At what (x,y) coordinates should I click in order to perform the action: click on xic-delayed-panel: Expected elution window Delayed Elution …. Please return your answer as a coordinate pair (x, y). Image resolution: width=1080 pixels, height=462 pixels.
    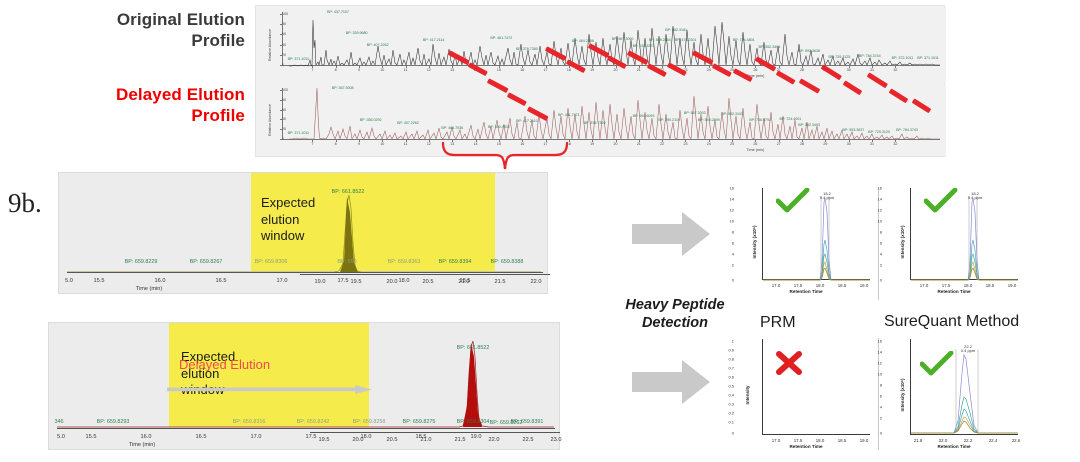
    Looking at the image, I should click on (304, 386).